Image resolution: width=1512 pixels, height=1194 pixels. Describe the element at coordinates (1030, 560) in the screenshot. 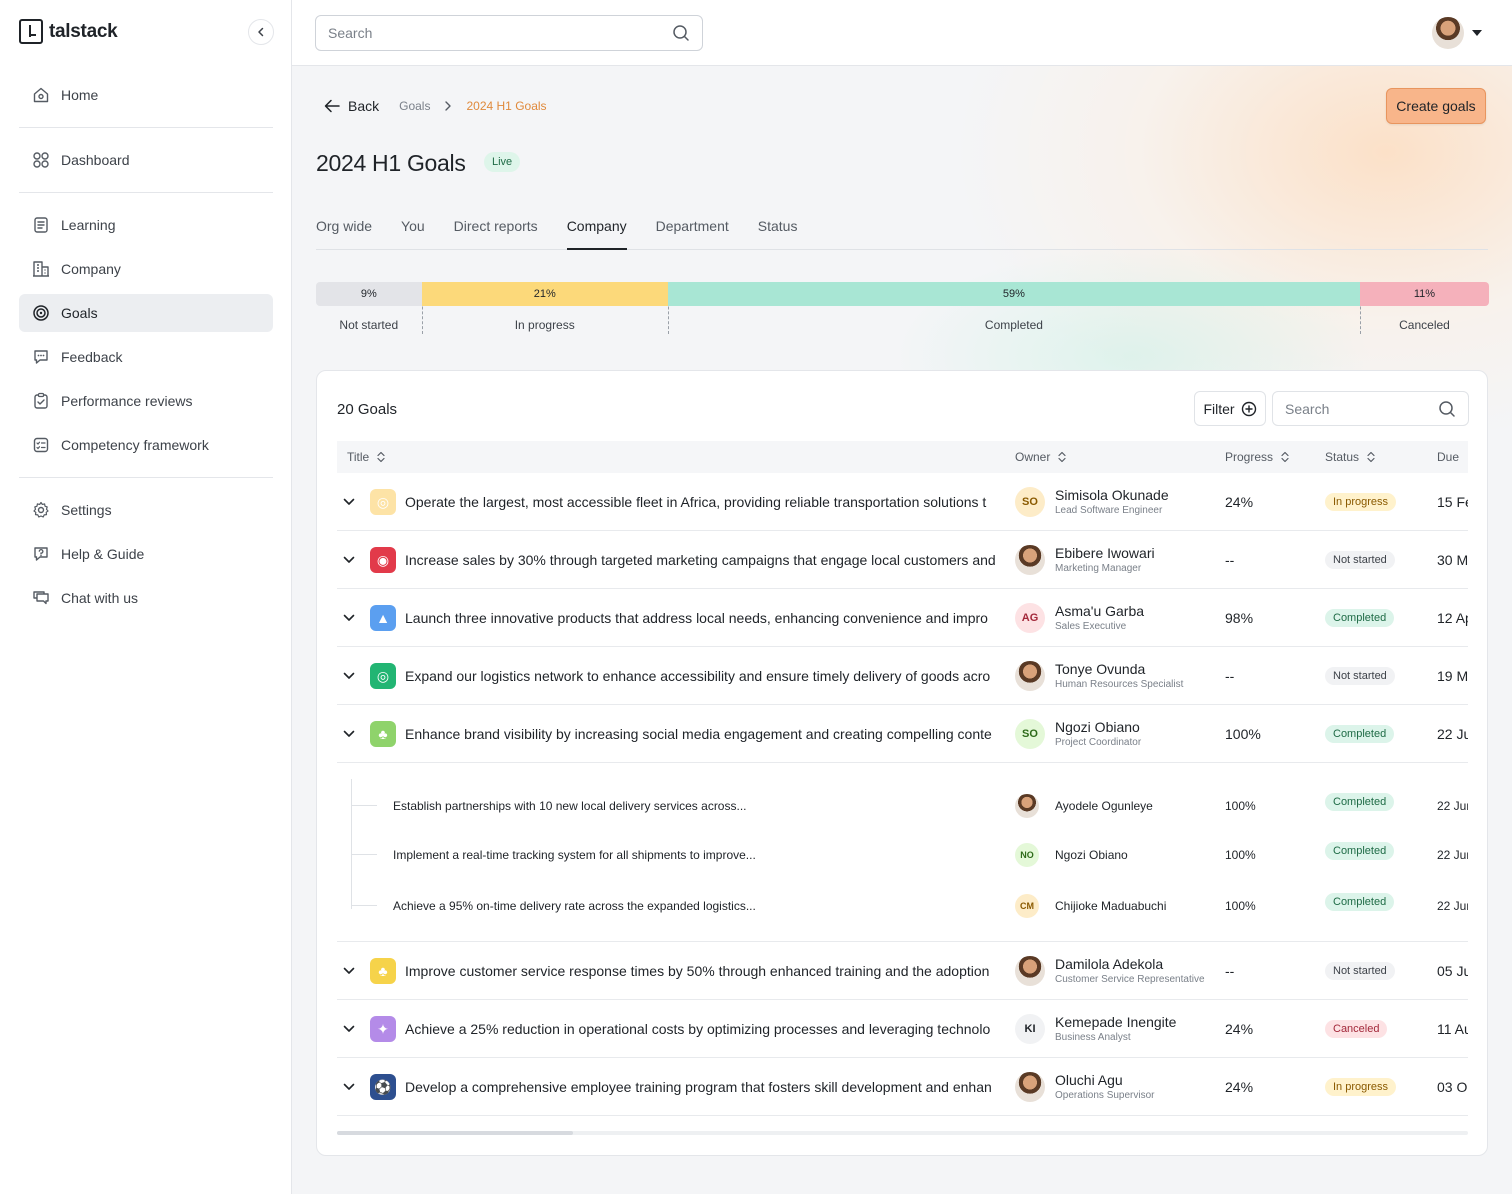

I see `owner-avatar-cell` at that location.